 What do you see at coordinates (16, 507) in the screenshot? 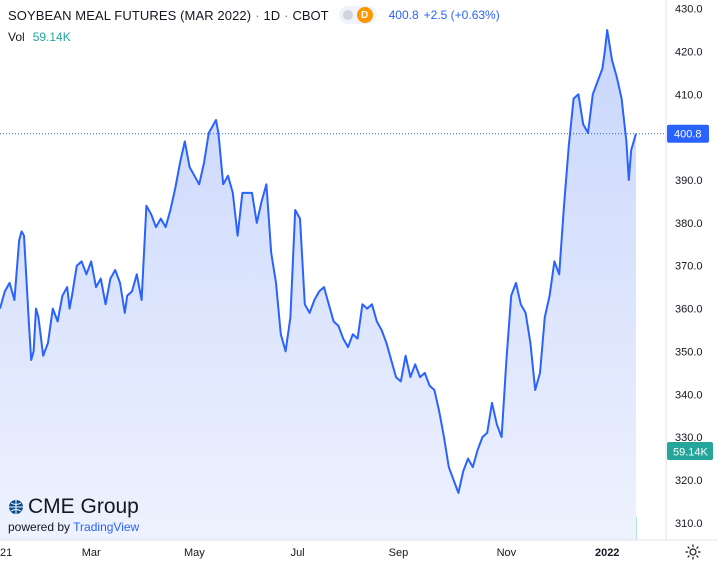
I see `cme-globe-icon` at bounding box center [16, 507].